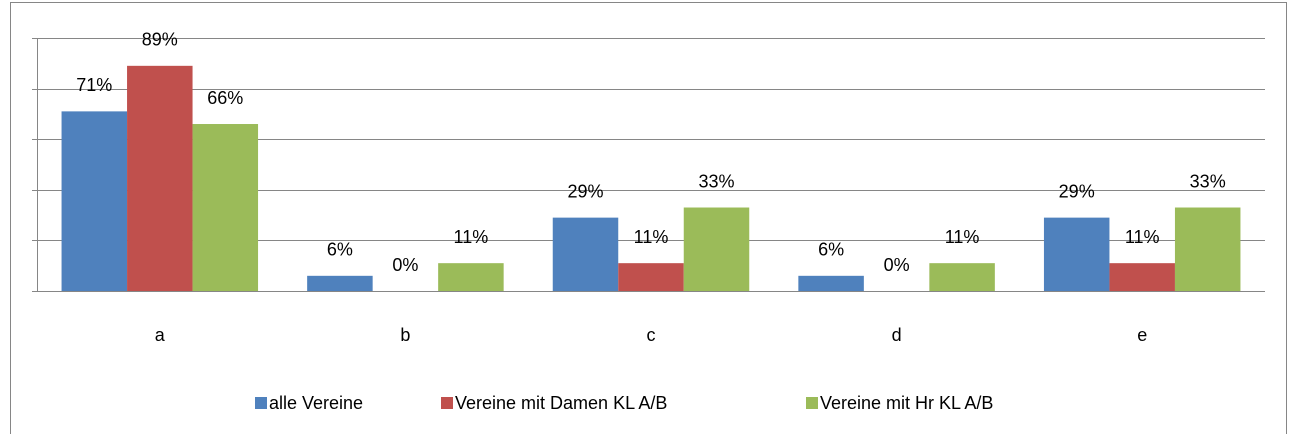 Image resolution: width=1297 pixels, height=434 pixels. I want to click on x-tick-label: d, so click(897, 335).